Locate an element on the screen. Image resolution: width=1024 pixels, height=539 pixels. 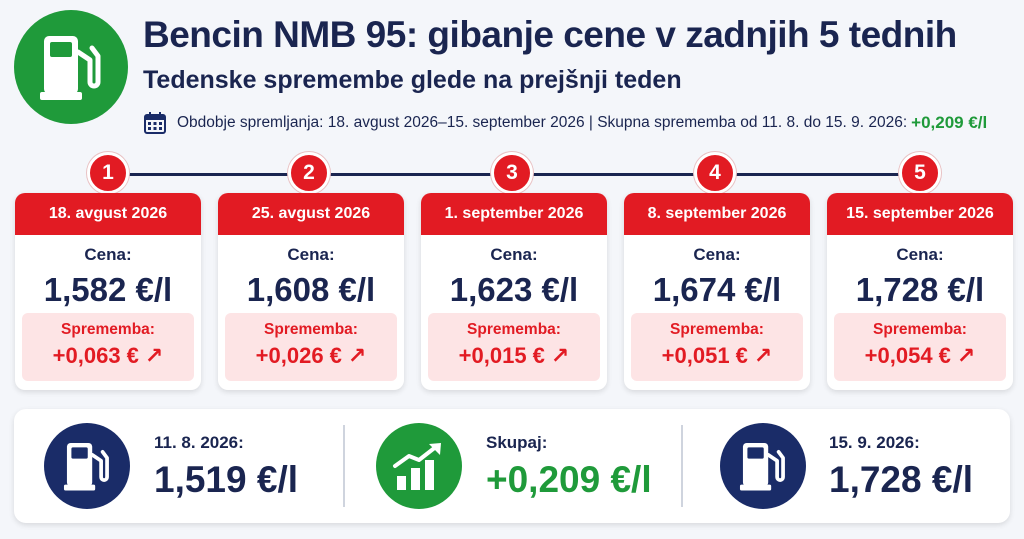
change-amount: +0,026 € is located at coordinates (298, 355).